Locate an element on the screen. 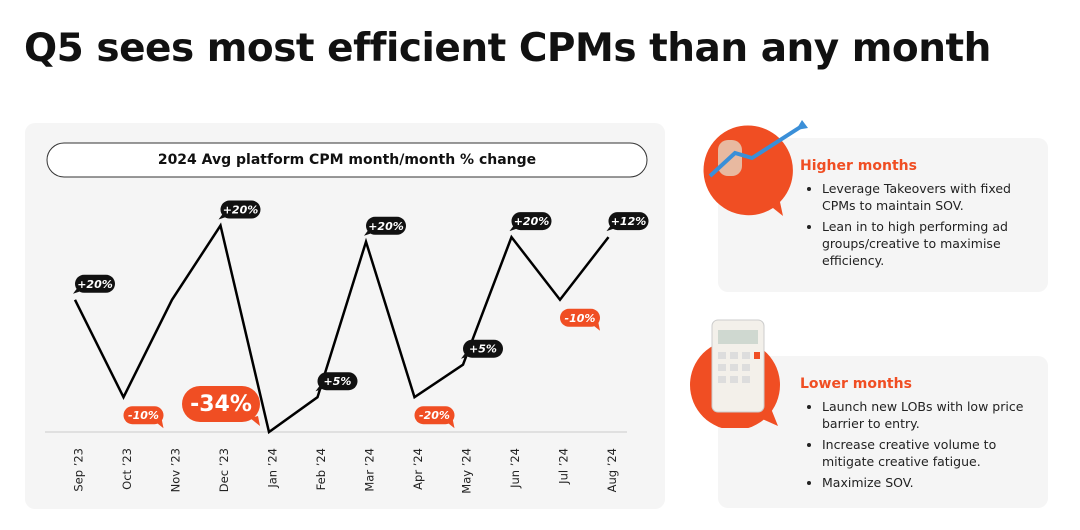 This screenshot has height=530, width=1080. chart-title-pill is located at coordinates (347, 160).